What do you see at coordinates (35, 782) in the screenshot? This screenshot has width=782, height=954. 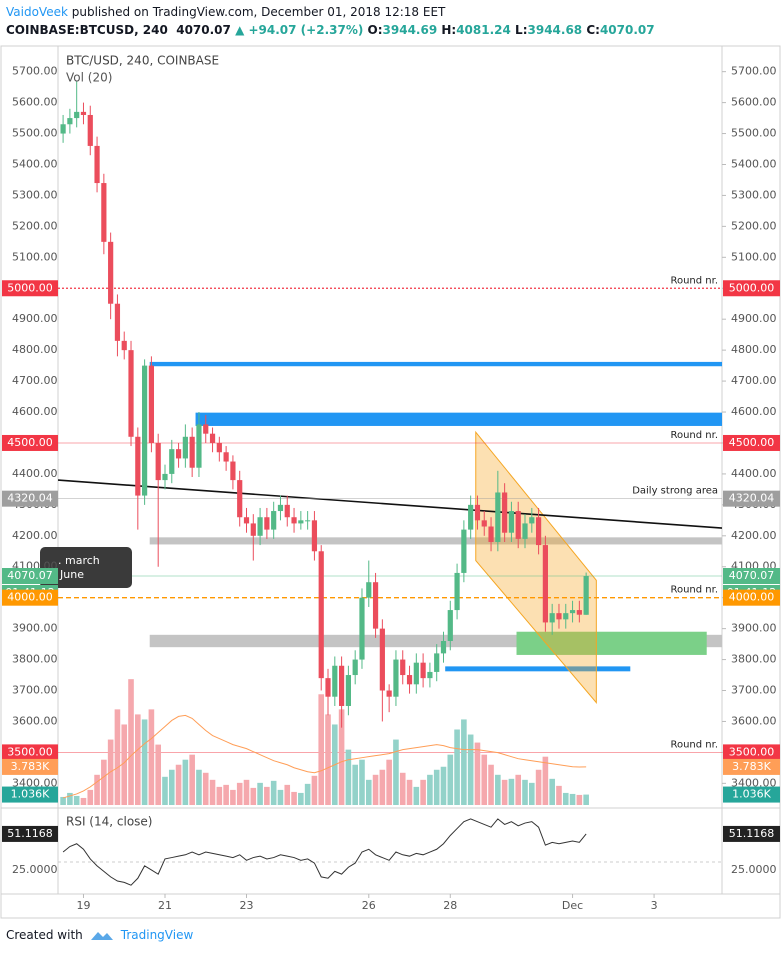 I see `y-tick-label: 3400.00` at bounding box center [35, 782].